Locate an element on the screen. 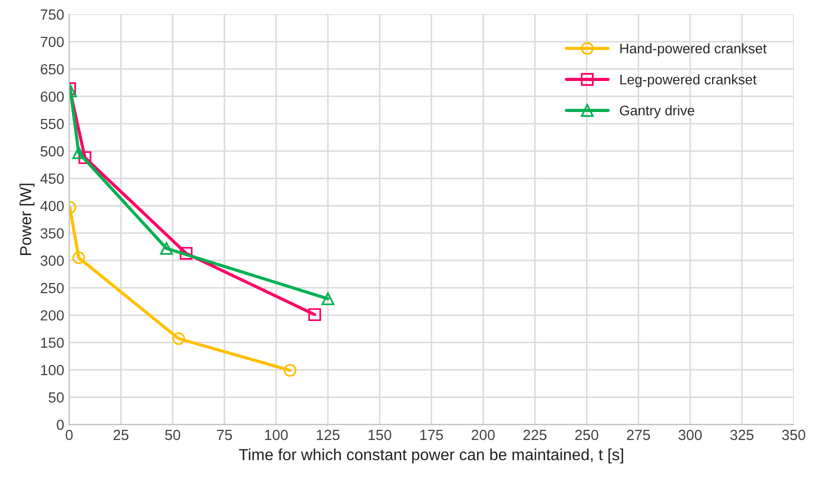  y-tick-label: 450 is located at coordinates (52, 179).